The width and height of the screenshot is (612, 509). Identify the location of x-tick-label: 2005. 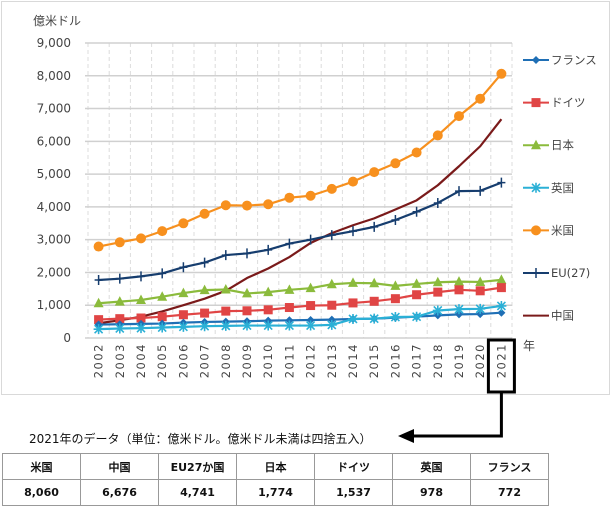
(162, 360).